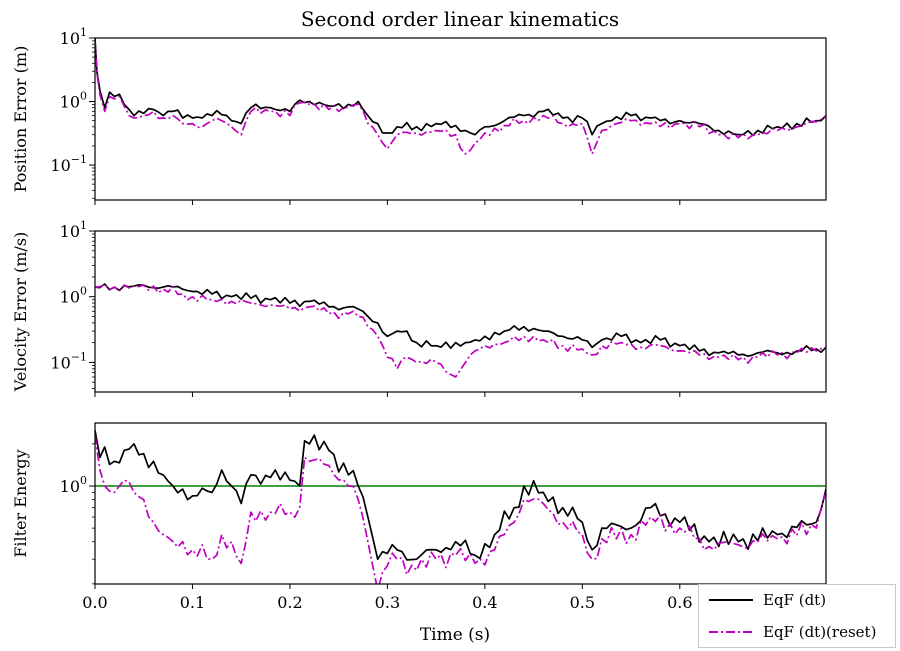 The width and height of the screenshot is (900, 651). I want to click on legend-entry-eqf-dt-reset: EqF (dt)(reset), so click(797, 632).